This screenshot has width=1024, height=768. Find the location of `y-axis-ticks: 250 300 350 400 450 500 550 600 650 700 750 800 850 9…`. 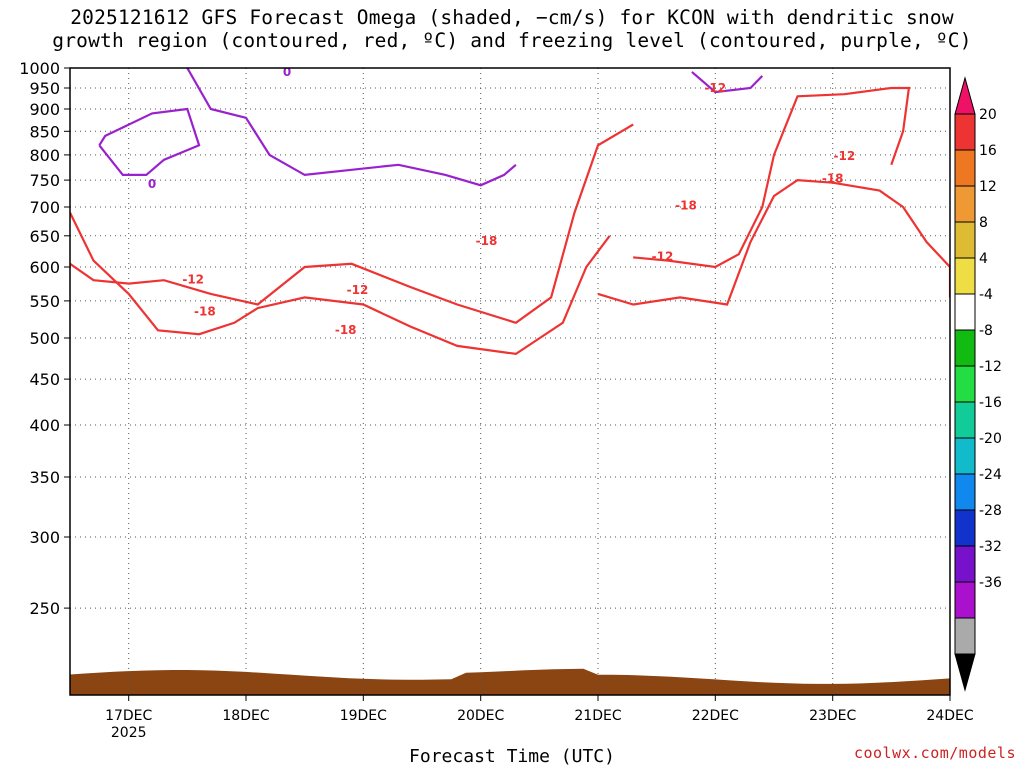

y-axis-ticks: 250 300 350 400 450 500 550 600 650 700 750 800 850 9… is located at coordinates (44, 338).